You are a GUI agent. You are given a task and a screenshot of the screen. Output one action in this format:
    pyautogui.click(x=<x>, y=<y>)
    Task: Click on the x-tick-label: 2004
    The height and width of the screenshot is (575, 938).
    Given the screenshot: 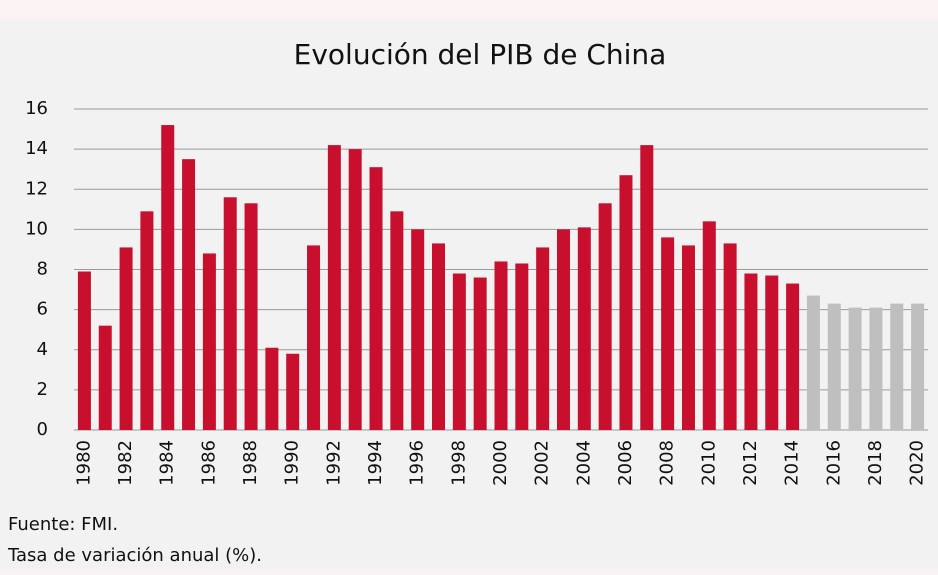 What is the action you would take?
    pyautogui.click(x=583, y=463)
    